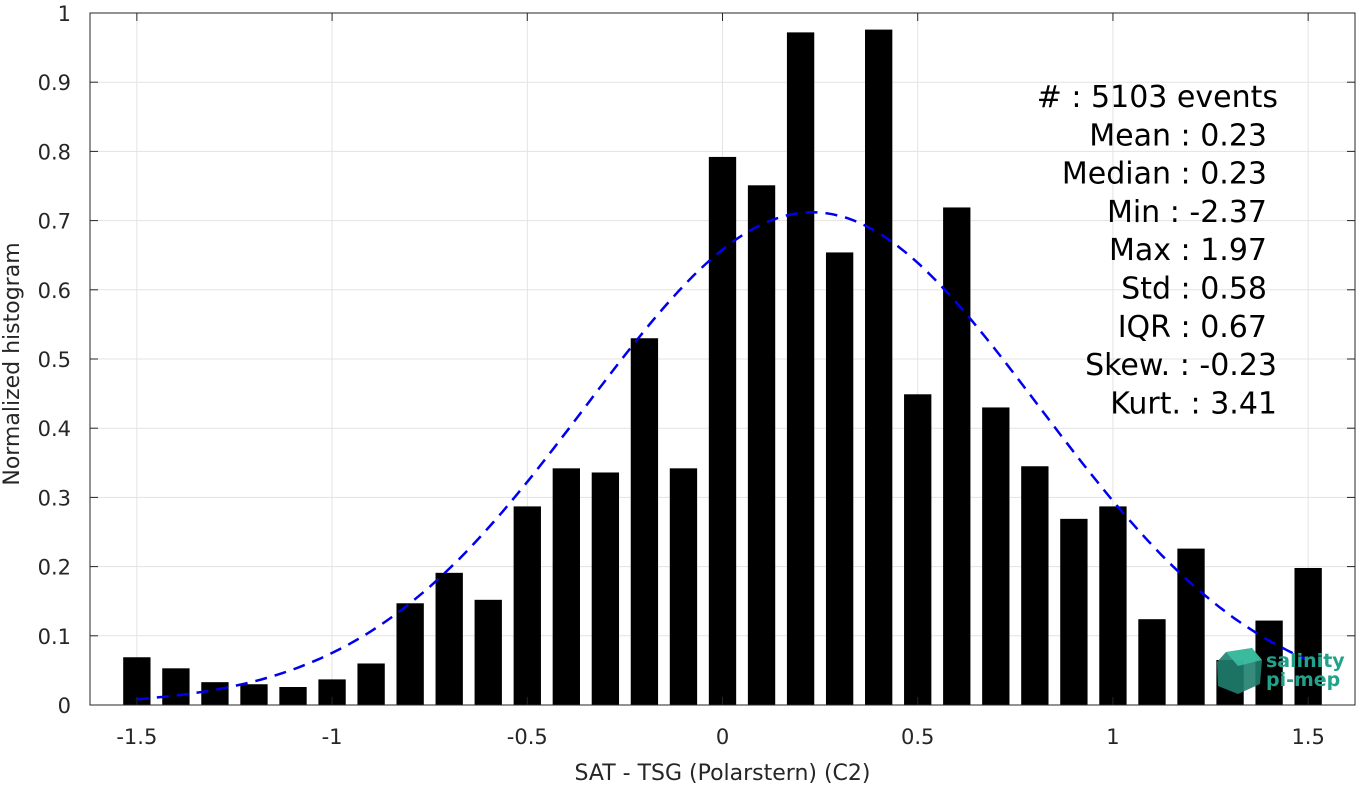  I want to click on y-tick-label: 0.2, so click(54, 568).